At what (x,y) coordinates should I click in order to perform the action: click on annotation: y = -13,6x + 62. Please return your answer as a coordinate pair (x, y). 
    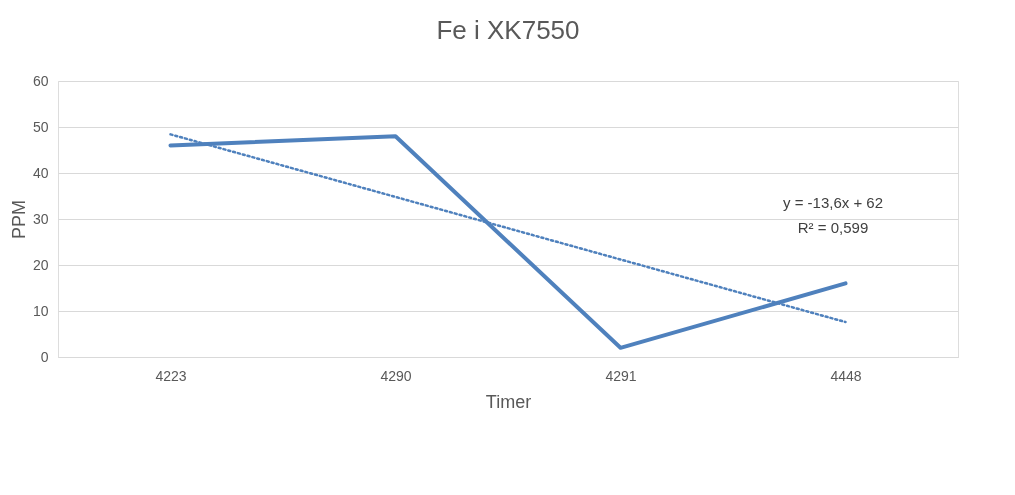
    Looking at the image, I should click on (833, 202).